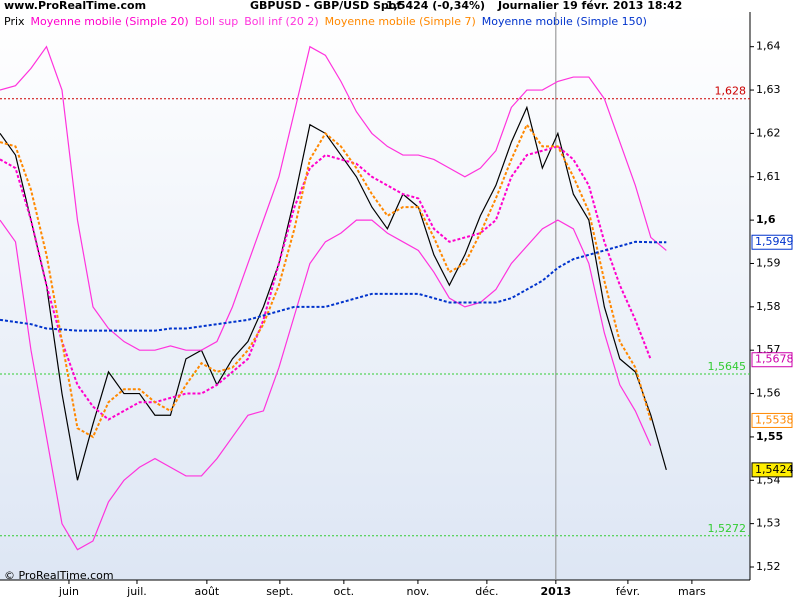 This screenshot has height=600, width=800. Describe the element at coordinates (768, 176) in the screenshot. I see `y-tick-label: 1,61` at that location.